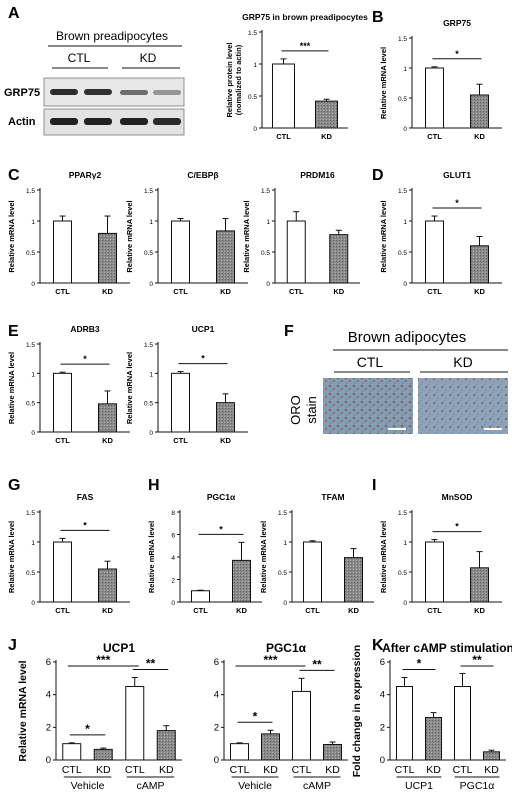 The width and height of the screenshot is (512, 795). What do you see at coordinates (13, 331) in the screenshot?
I see `panel-letter-e: E` at bounding box center [13, 331].